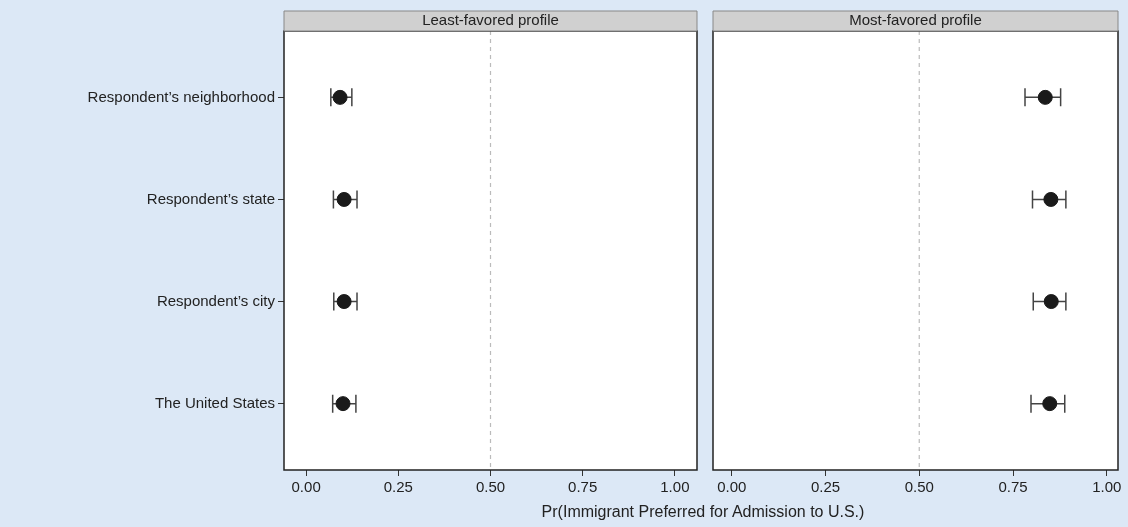  I want to click on y-tick-label: Respondent’s city, so click(216, 300).